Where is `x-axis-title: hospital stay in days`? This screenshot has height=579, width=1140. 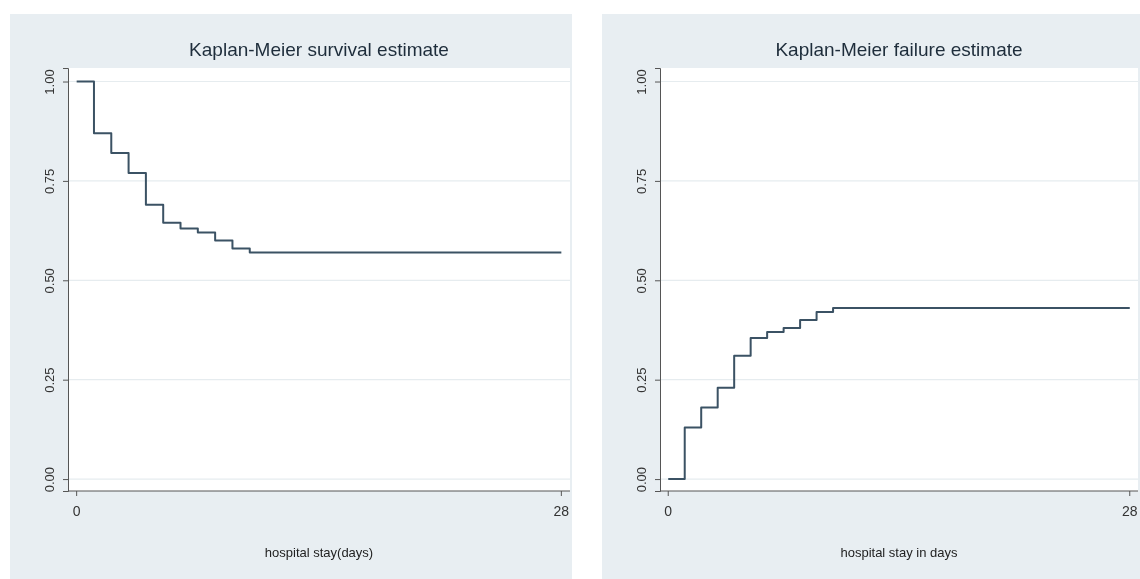 x-axis-title: hospital stay in days is located at coordinates (899, 552).